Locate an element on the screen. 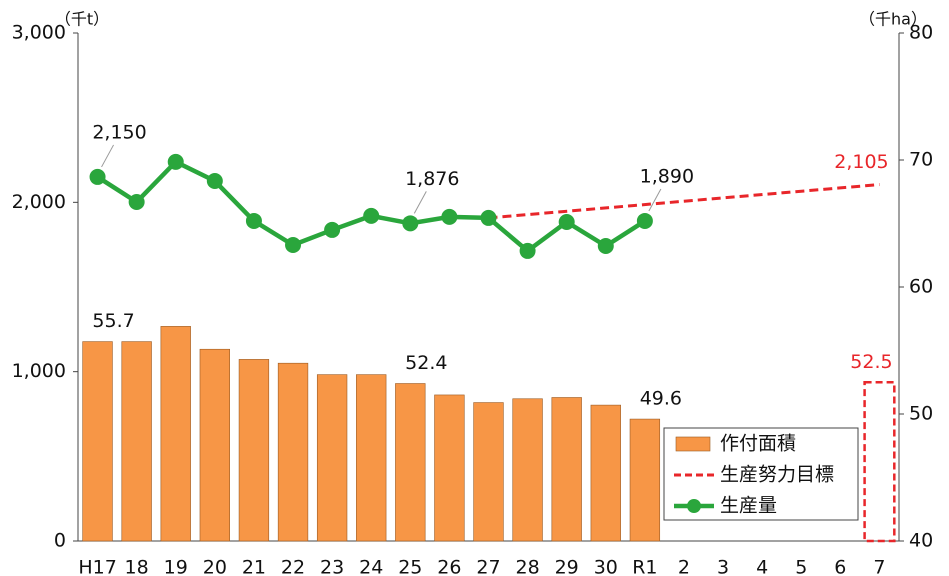 The width and height of the screenshot is (949, 576). bar-label: 49.6 is located at coordinates (661, 399).